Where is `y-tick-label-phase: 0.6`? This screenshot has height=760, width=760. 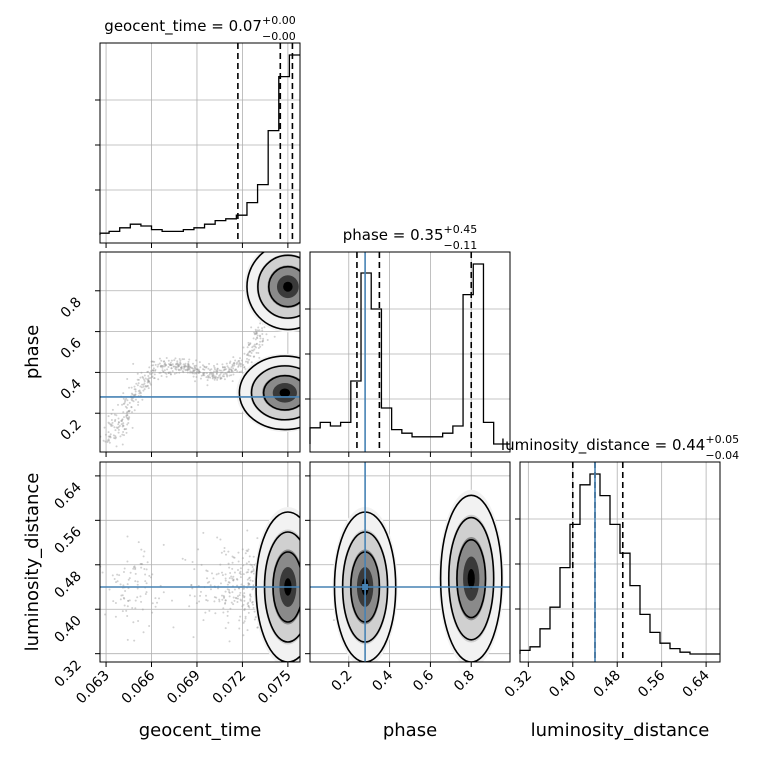
y-tick-label-phase: 0.6 is located at coordinates (71, 348).